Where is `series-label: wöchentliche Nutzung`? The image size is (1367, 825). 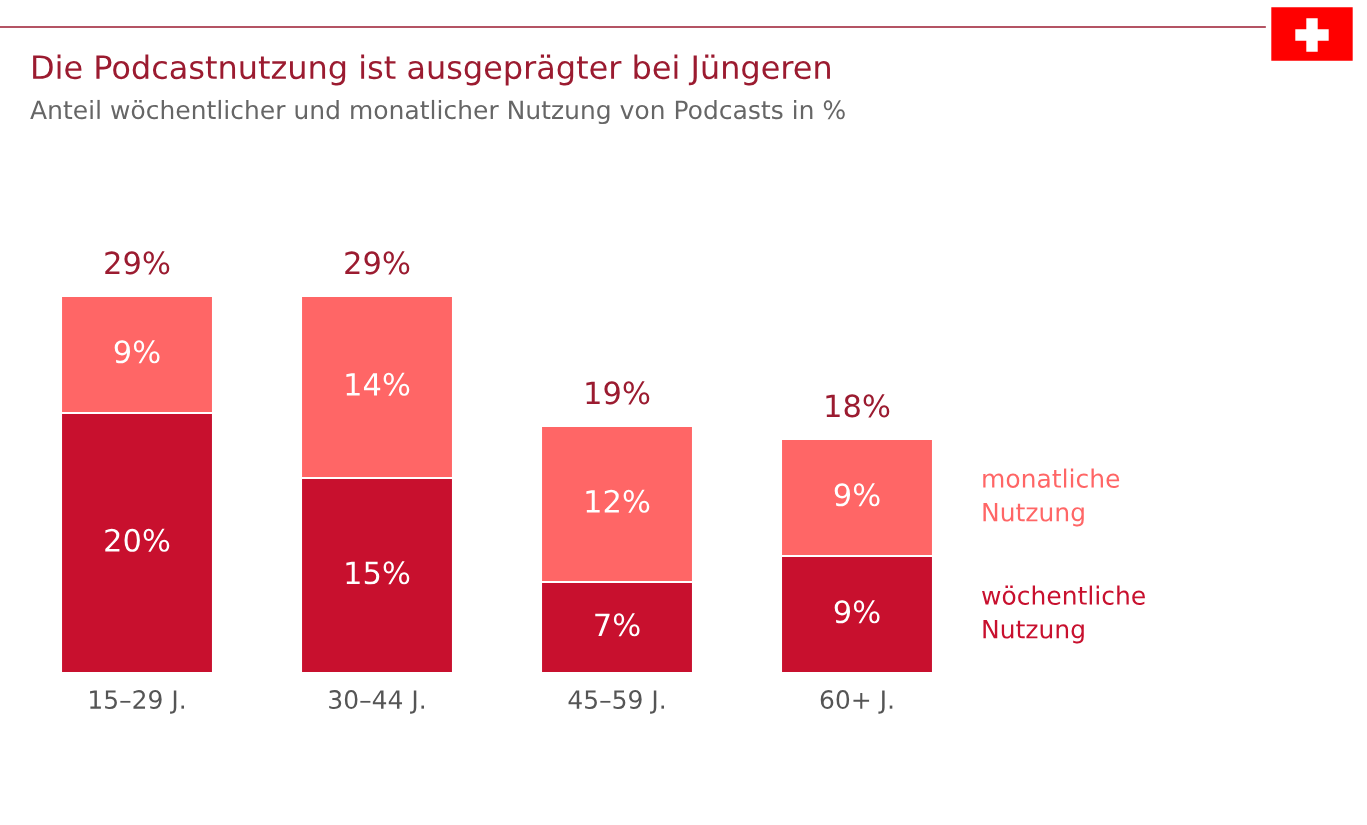
series-label: wöchentliche Nutzung is located at coordinates (1063, 614).